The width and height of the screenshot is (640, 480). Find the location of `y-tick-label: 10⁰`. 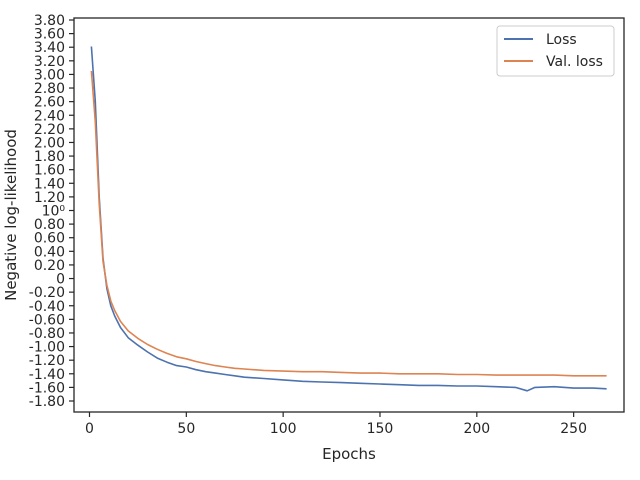

y-tick-label: 10⁰ is located at coordinates (54, 212).